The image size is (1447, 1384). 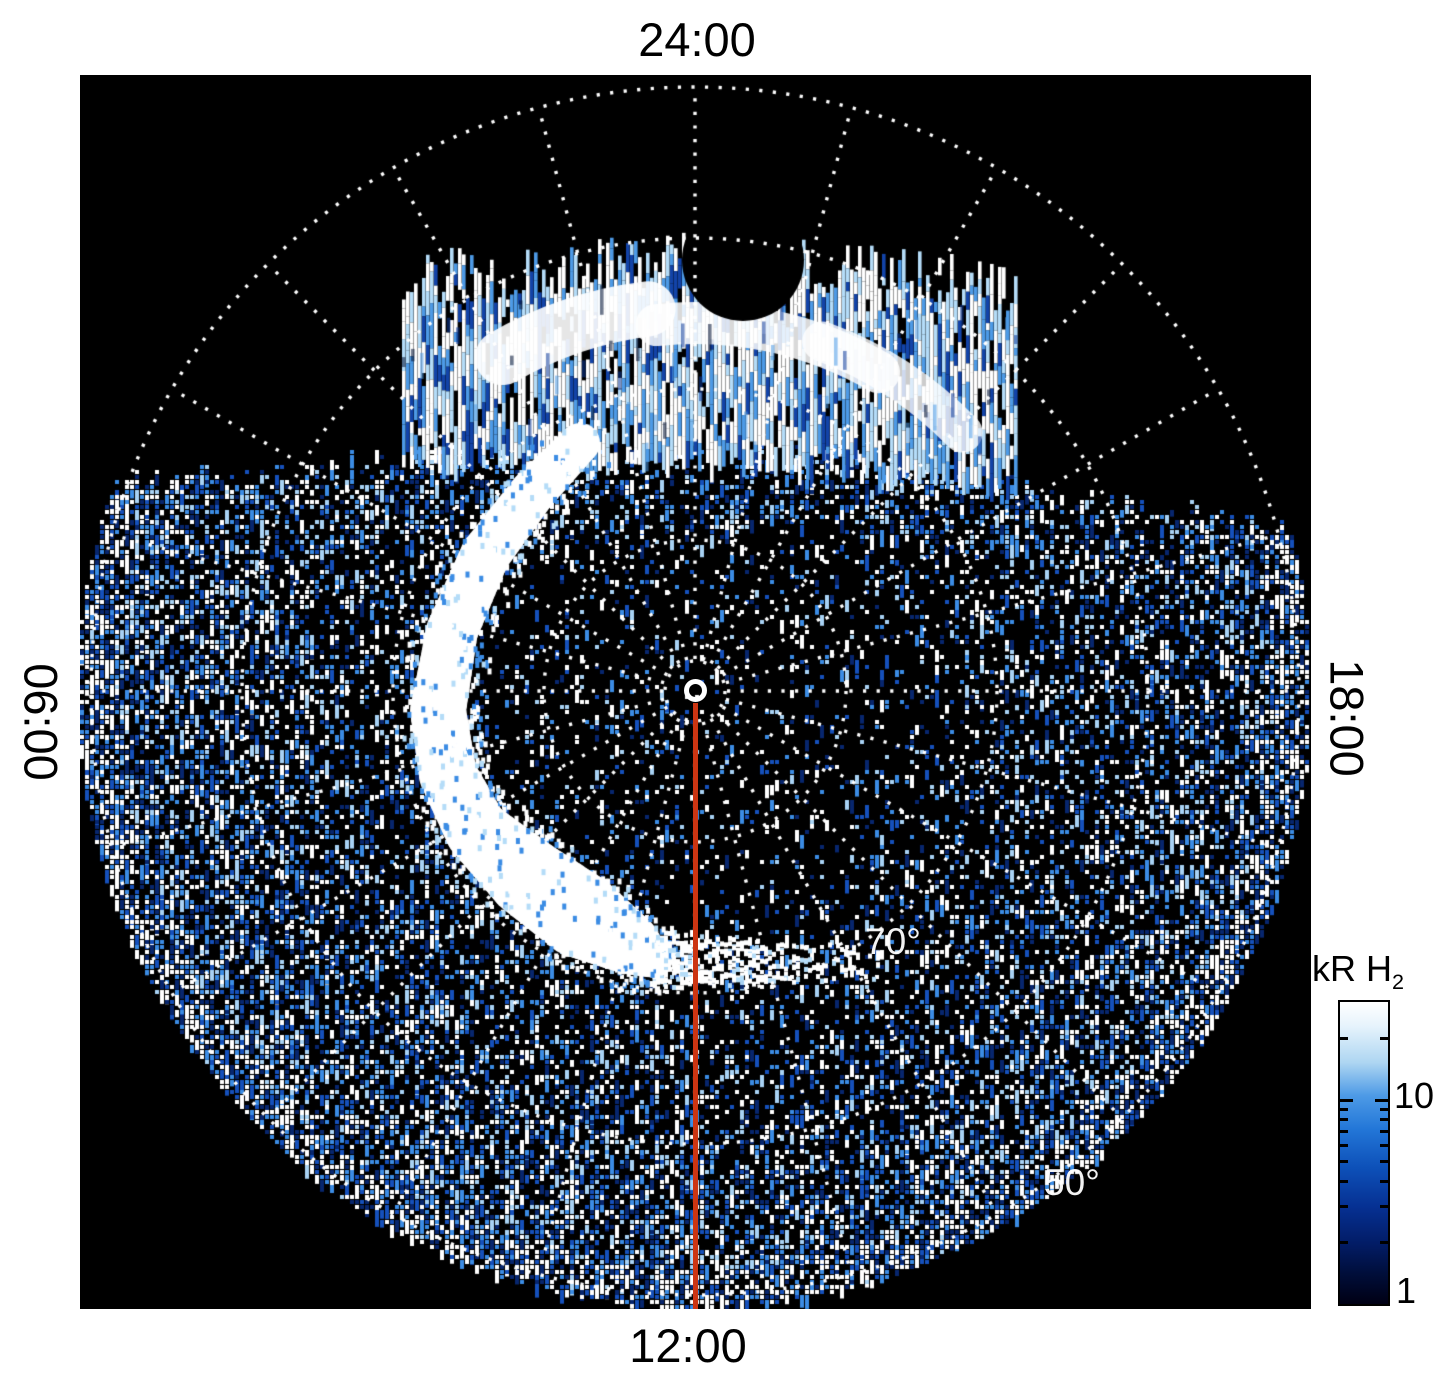 I want to click on time-label-06: 06:00, so click(x=41, y=722).